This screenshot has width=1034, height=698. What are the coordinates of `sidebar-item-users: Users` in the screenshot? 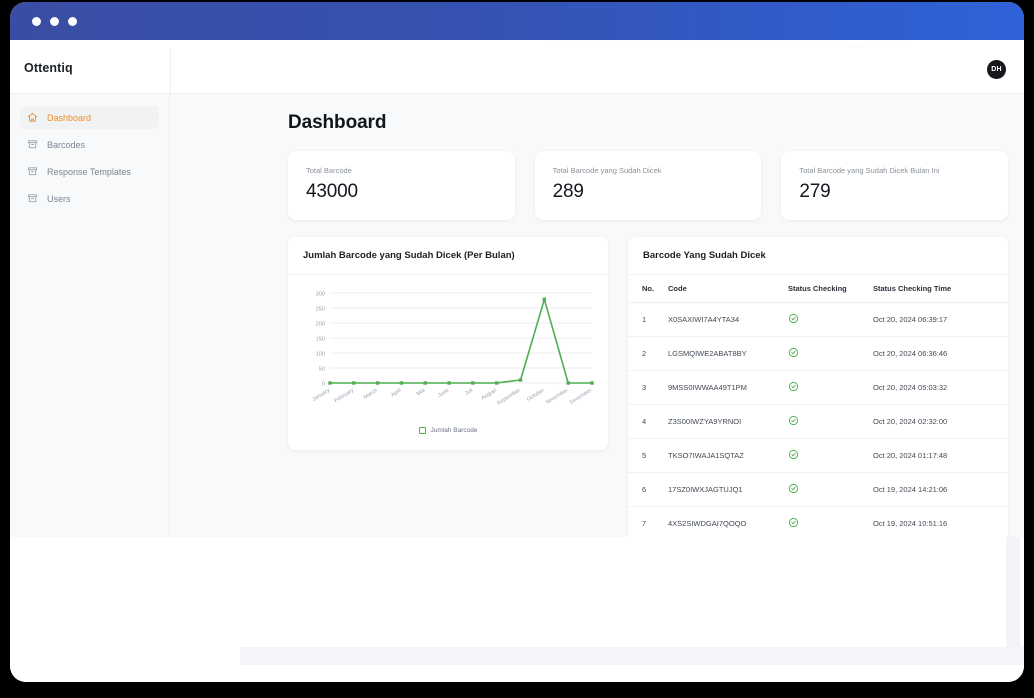 It's located at (89, 198).